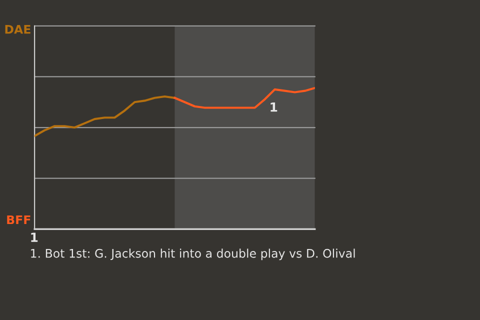 This screenshot has width=480, height=320. I want to click on text: 1, so click(34, 237).